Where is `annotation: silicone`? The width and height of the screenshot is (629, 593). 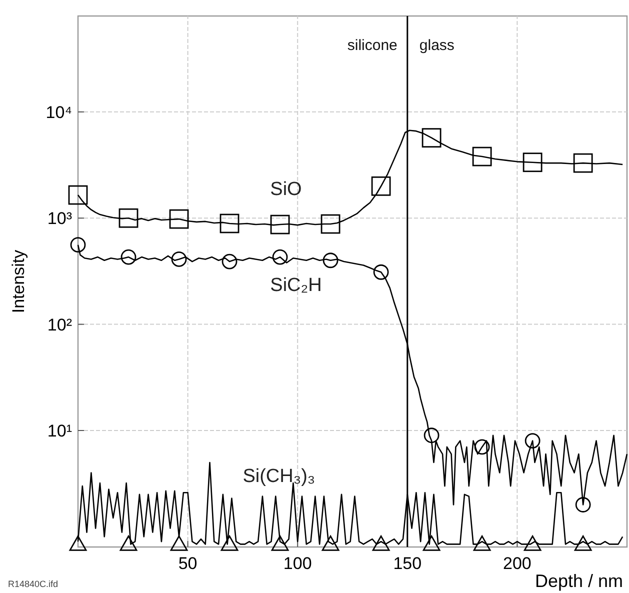 annotation: silicone is located at coordinates (372, 45).